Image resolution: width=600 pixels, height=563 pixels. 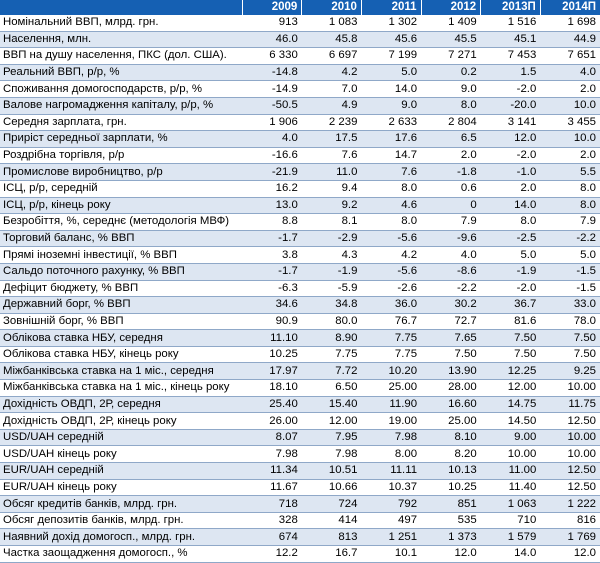 I want to click on indicator-value: 45.5, so click(x=451, y=40).